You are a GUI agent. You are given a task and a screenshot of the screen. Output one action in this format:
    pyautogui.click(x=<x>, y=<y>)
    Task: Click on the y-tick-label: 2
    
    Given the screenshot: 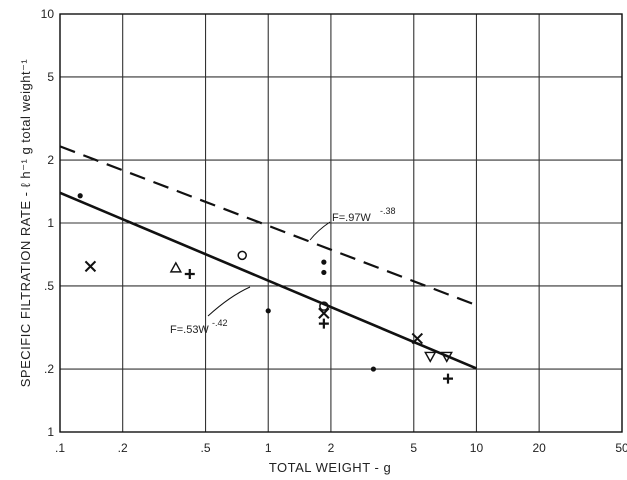 What is the action you would take?
    pyautogui.click(x=50, y=160)
    